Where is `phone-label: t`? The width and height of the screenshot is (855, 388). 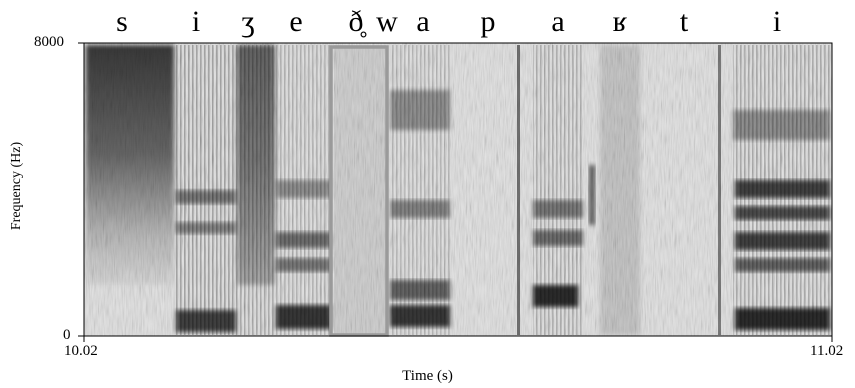
phone-label: t is located at coordinates (684, 21).